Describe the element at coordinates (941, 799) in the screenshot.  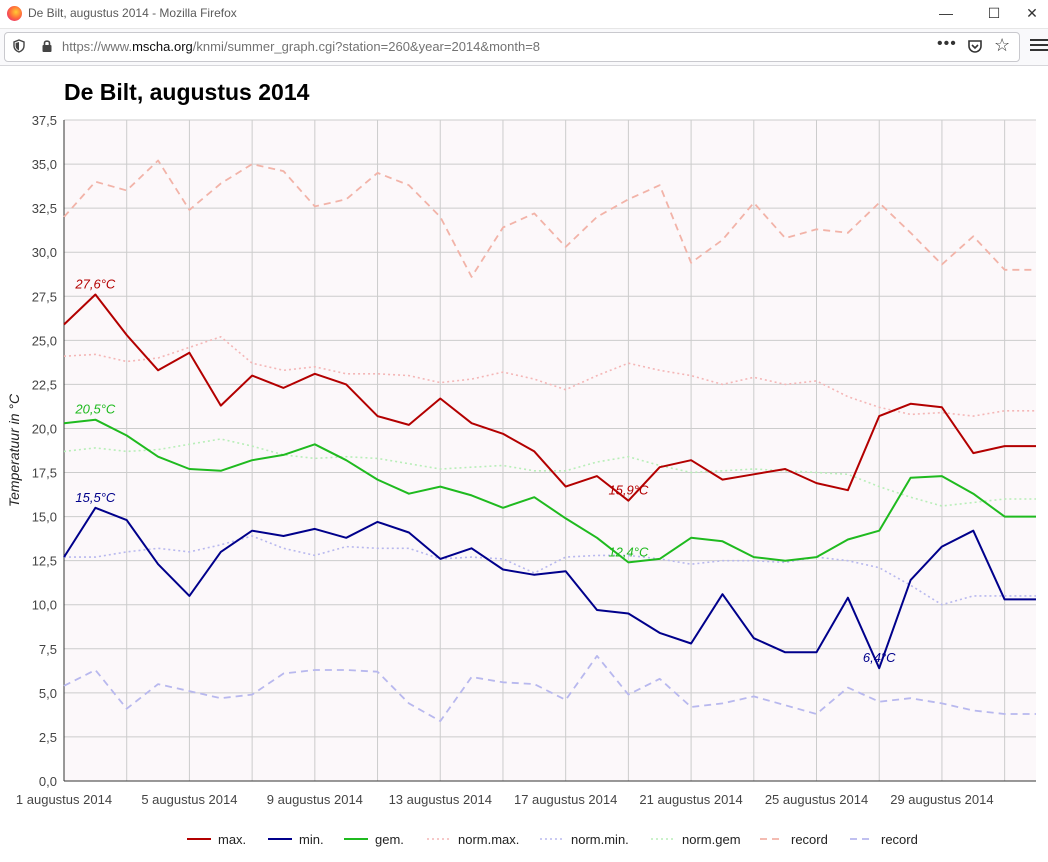
I see `x-tick-label: 29 augustus 2014` at that location.